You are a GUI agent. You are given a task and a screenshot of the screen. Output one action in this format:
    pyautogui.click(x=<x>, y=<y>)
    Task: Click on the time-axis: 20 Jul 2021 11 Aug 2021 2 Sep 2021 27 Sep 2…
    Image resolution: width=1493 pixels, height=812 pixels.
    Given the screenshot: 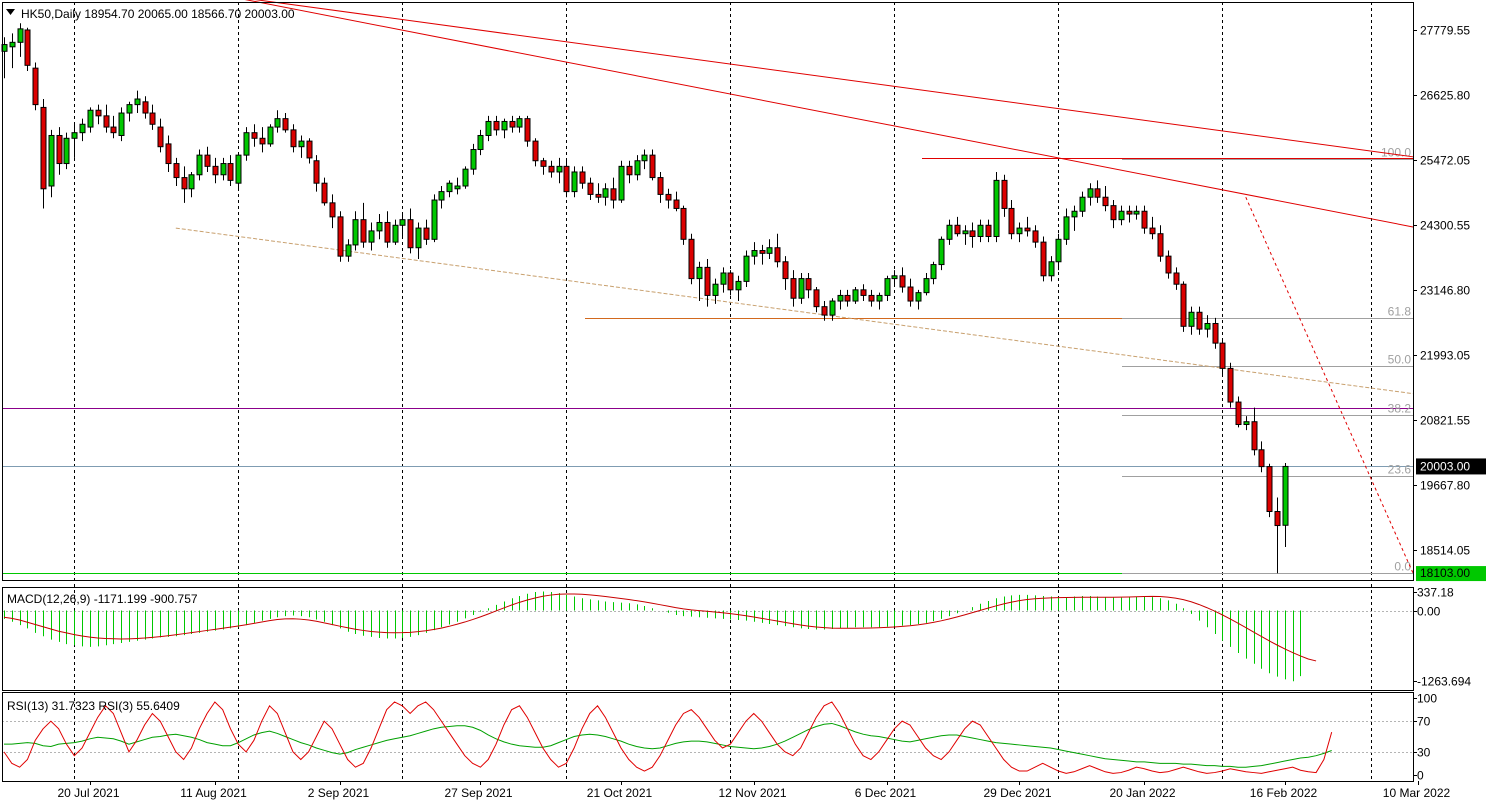 What is the action you would take?
    pyautogui.click(x=754, y=790)
    